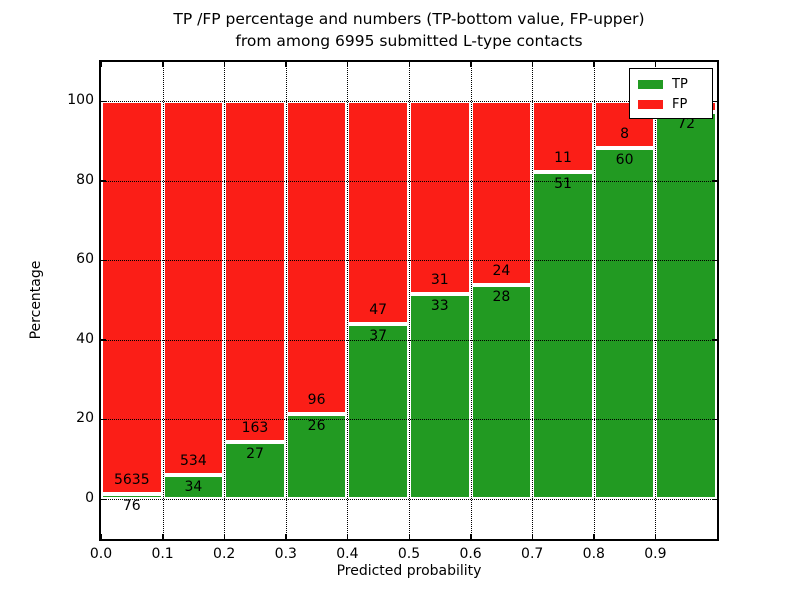 The height and width of the screenshot is (600, 800). Describe the element at coordinates (501, 296) in the screenshot. I see `tp-count-label: 28` at that location.